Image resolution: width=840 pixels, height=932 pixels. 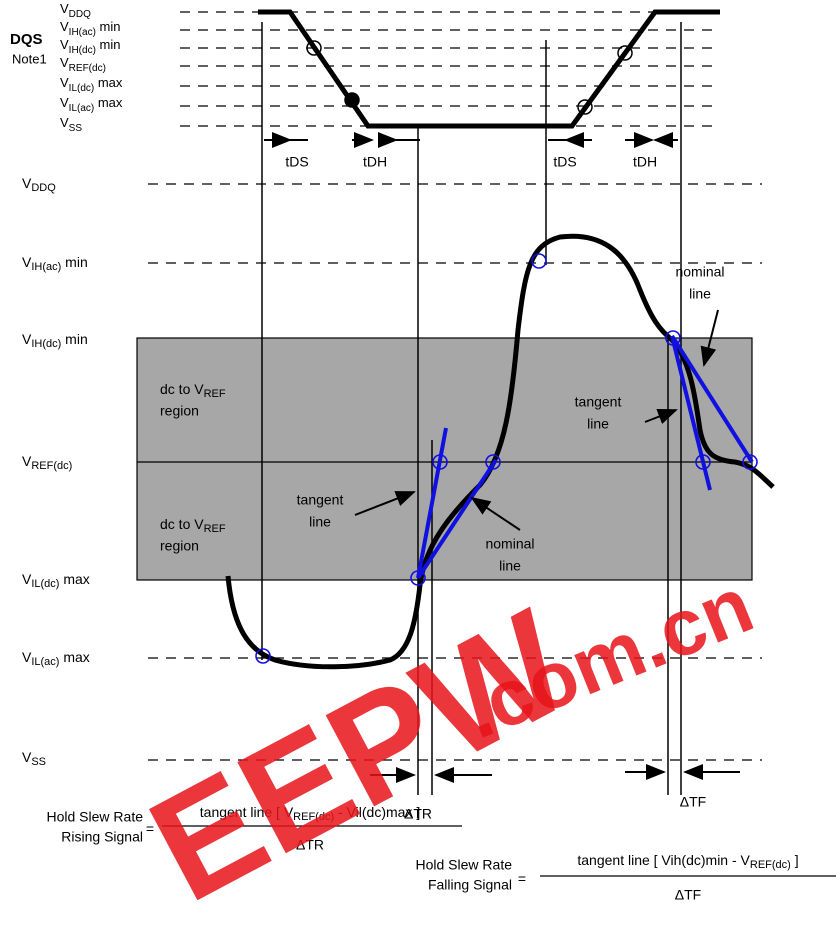 I want to click on label-suffix: ], so click(x=795, y=860).